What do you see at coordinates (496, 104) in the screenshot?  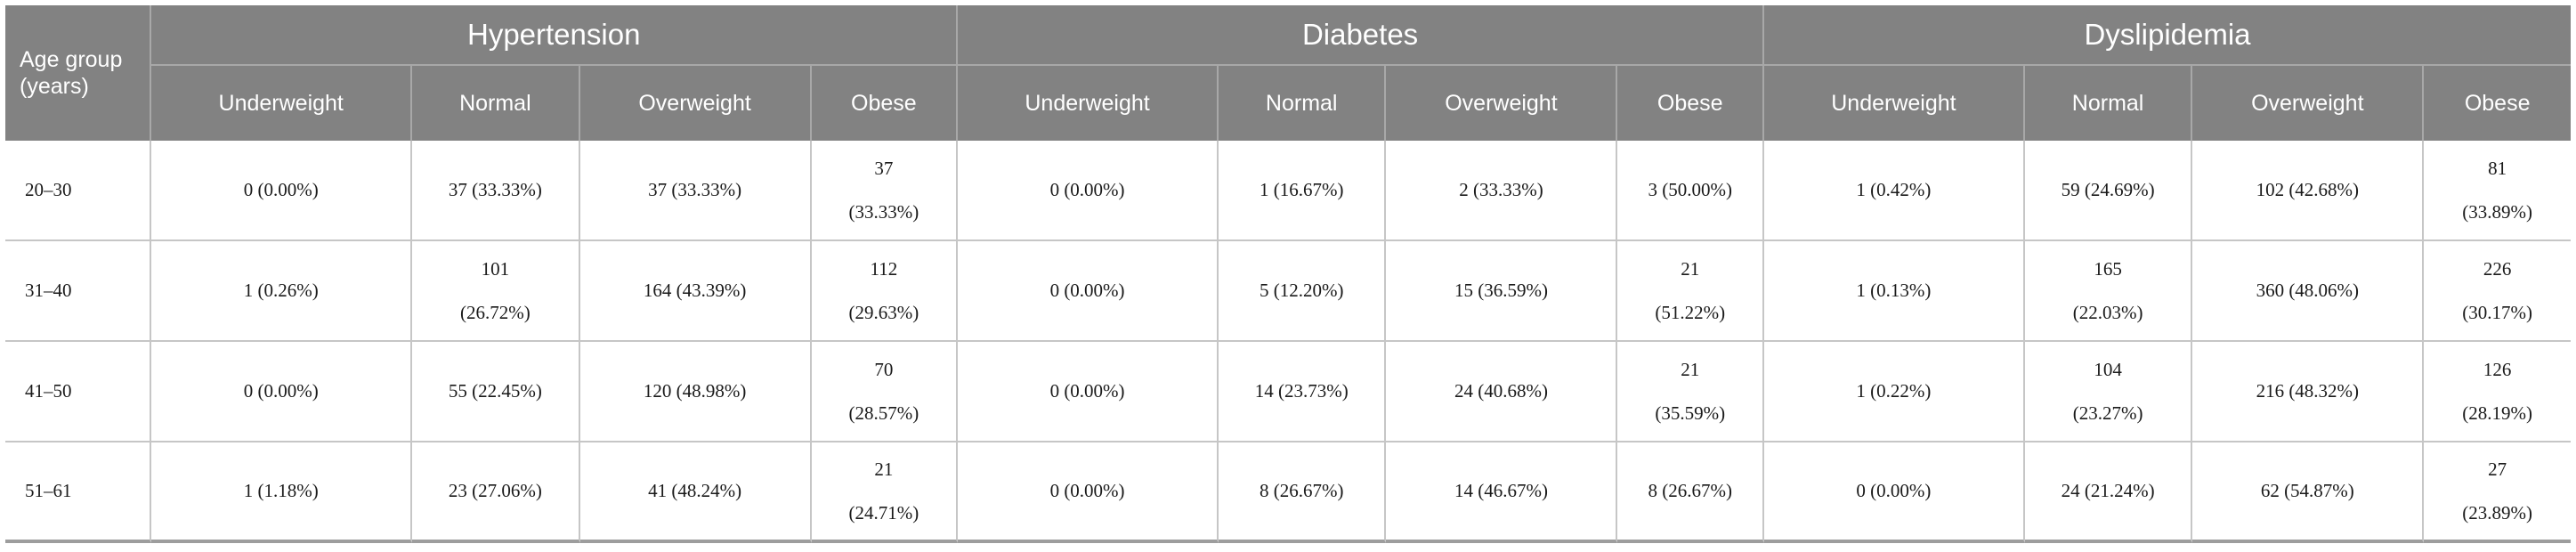 I see `subheader-hypertension-normal: Normal` at bounding box center [496, 104].